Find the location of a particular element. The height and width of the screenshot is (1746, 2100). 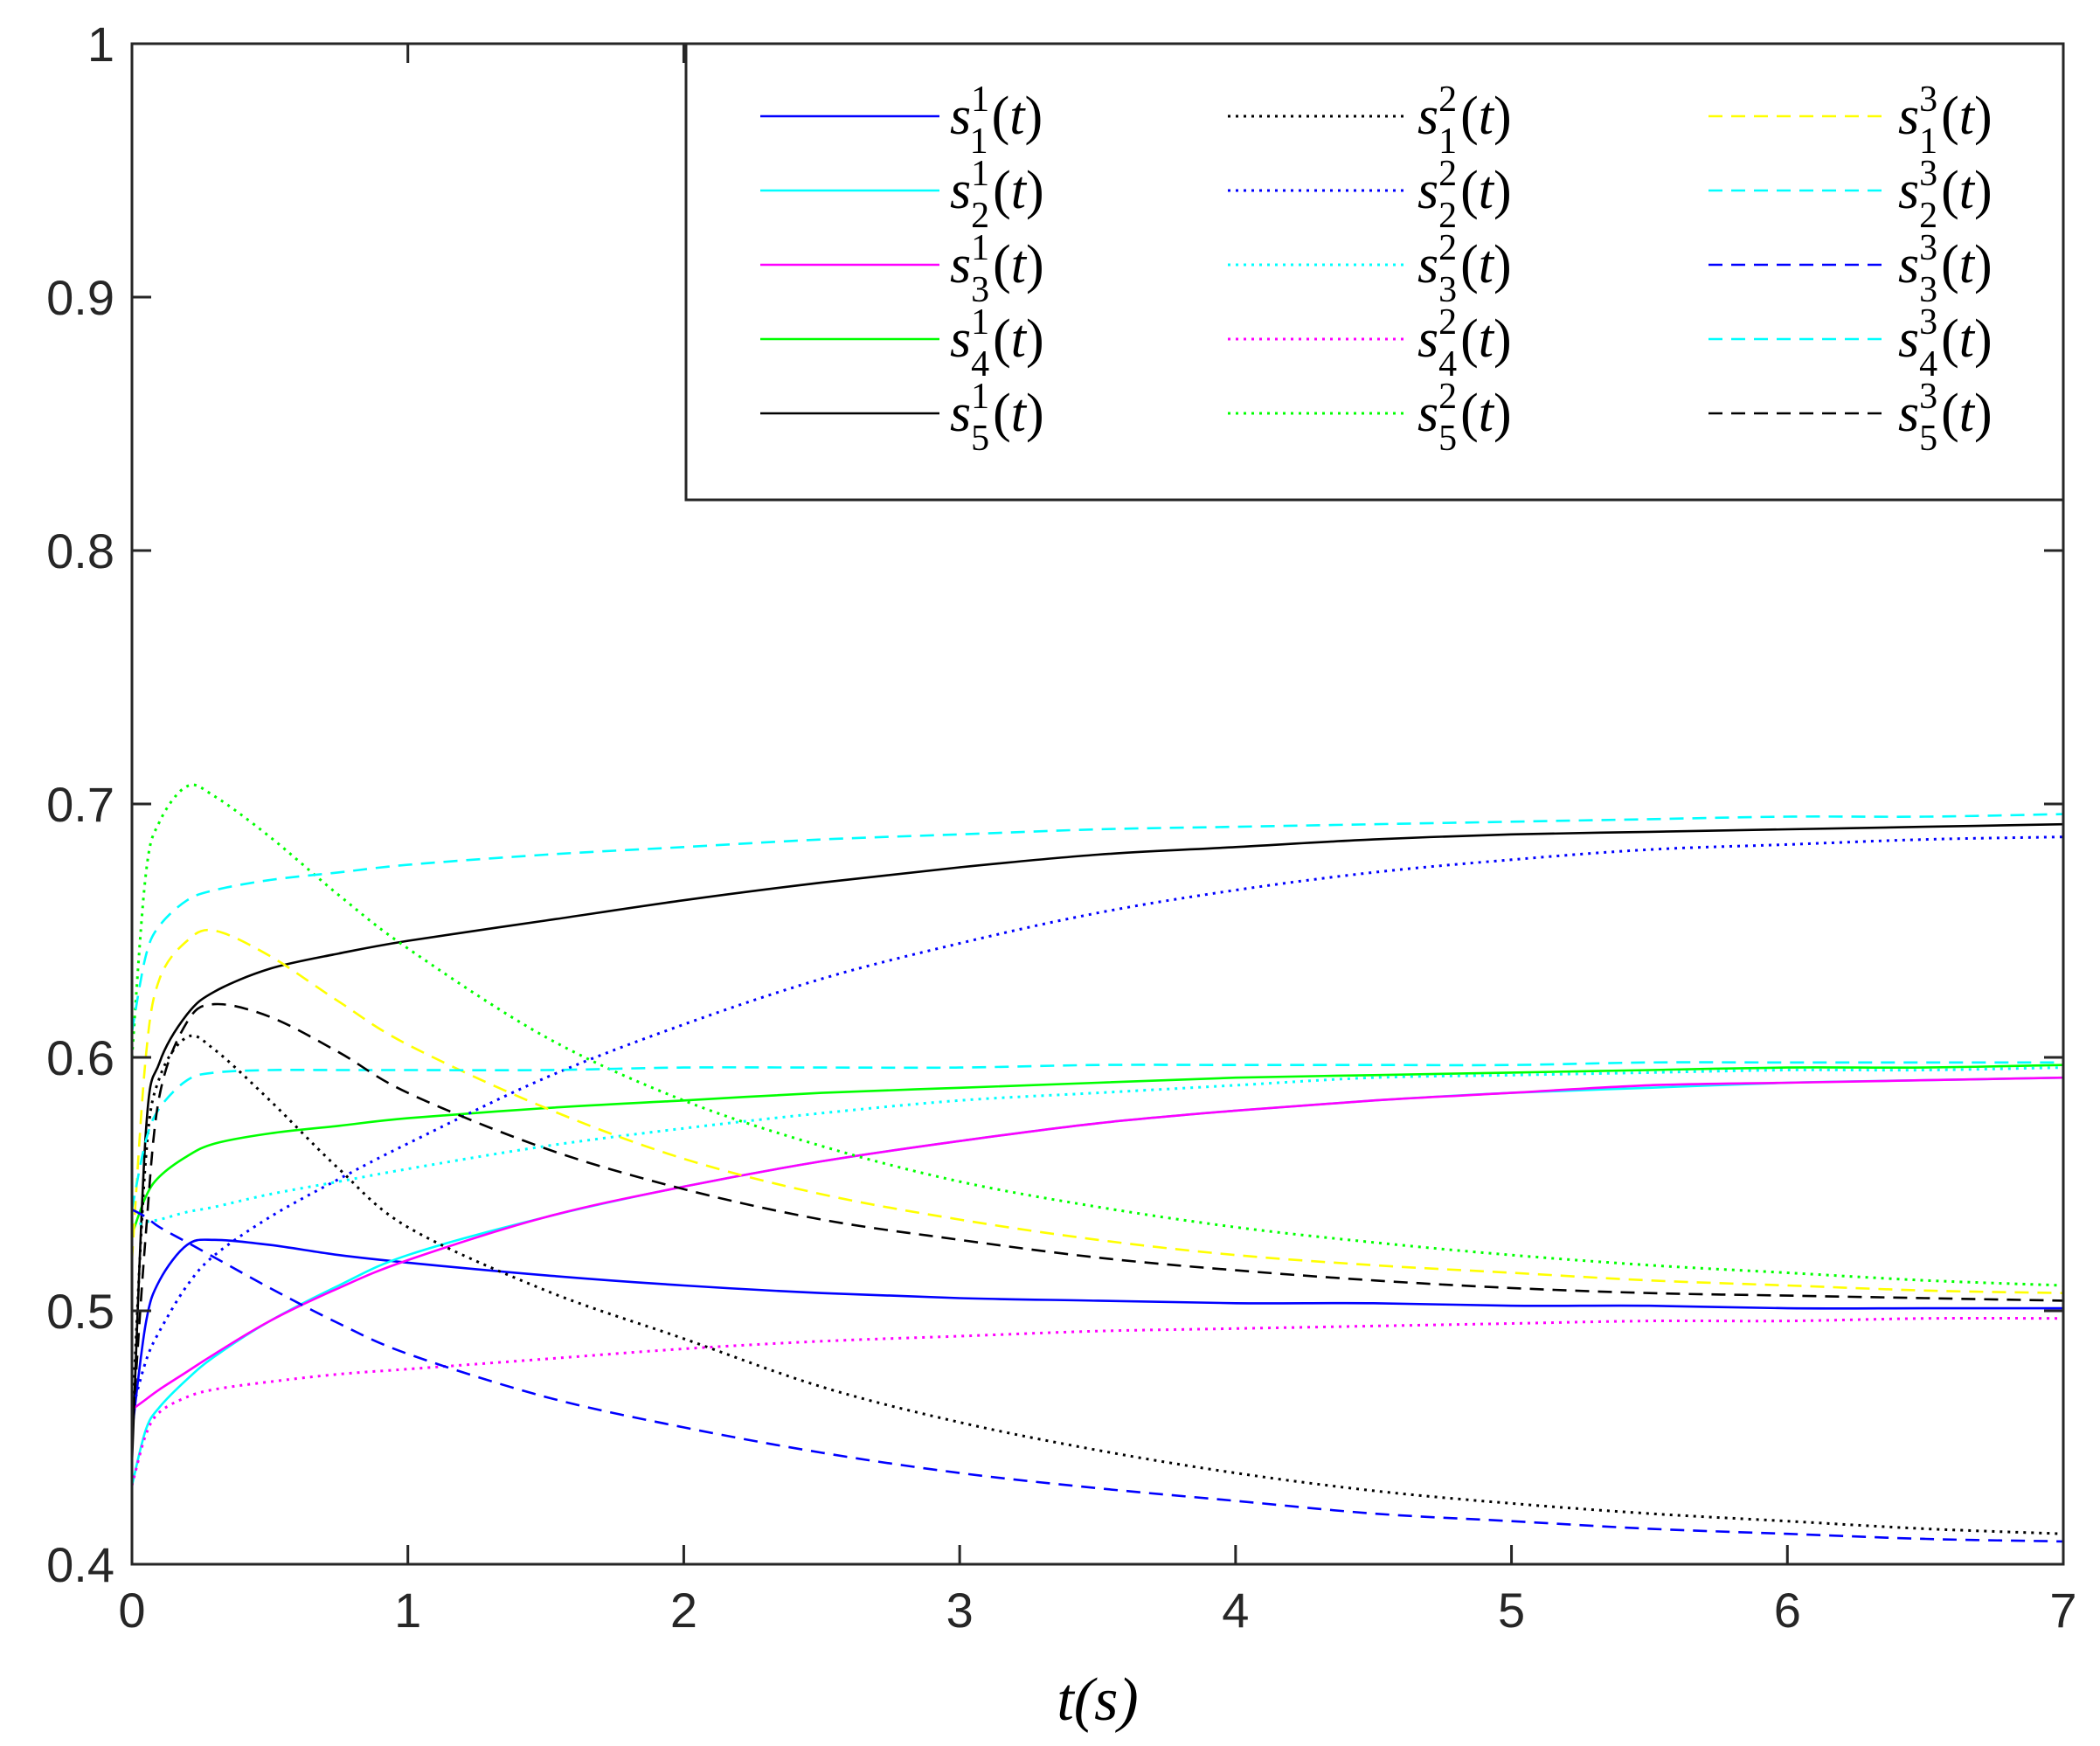

legend-label: s3 5(t) is located at coordinates (1946, 418).